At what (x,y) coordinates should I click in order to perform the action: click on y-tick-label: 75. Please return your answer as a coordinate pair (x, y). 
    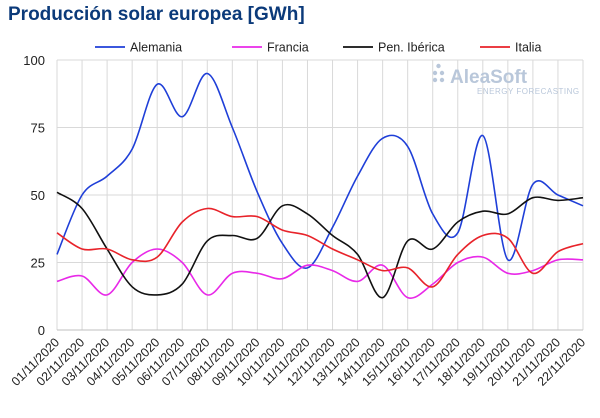
    Looking at the image, I should click on (38, 128).